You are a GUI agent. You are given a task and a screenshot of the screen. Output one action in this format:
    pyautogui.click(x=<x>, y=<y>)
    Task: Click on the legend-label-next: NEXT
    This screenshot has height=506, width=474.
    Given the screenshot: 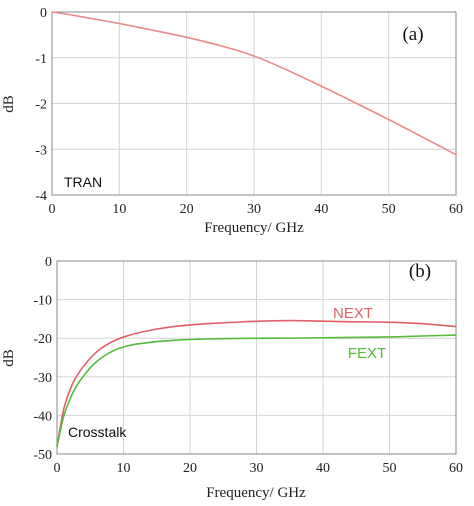 What is the action you would take?
    pyautogui.click(x=353, y=313)
    